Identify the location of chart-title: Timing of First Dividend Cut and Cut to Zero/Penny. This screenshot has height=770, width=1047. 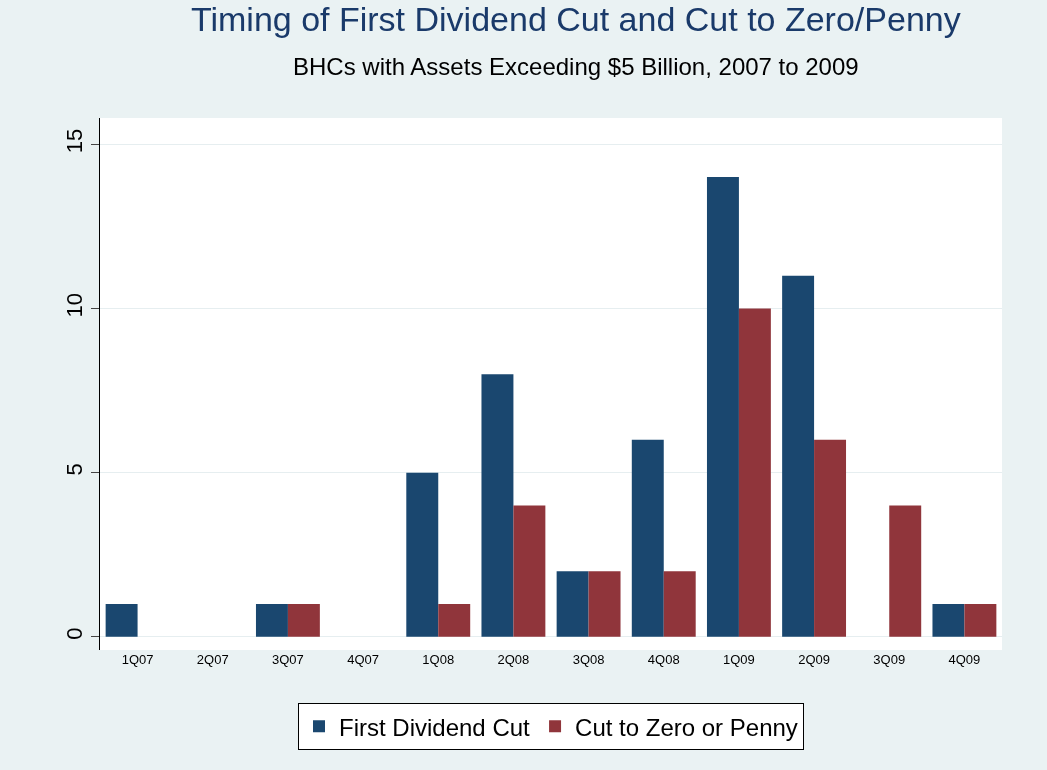
(575, 19).